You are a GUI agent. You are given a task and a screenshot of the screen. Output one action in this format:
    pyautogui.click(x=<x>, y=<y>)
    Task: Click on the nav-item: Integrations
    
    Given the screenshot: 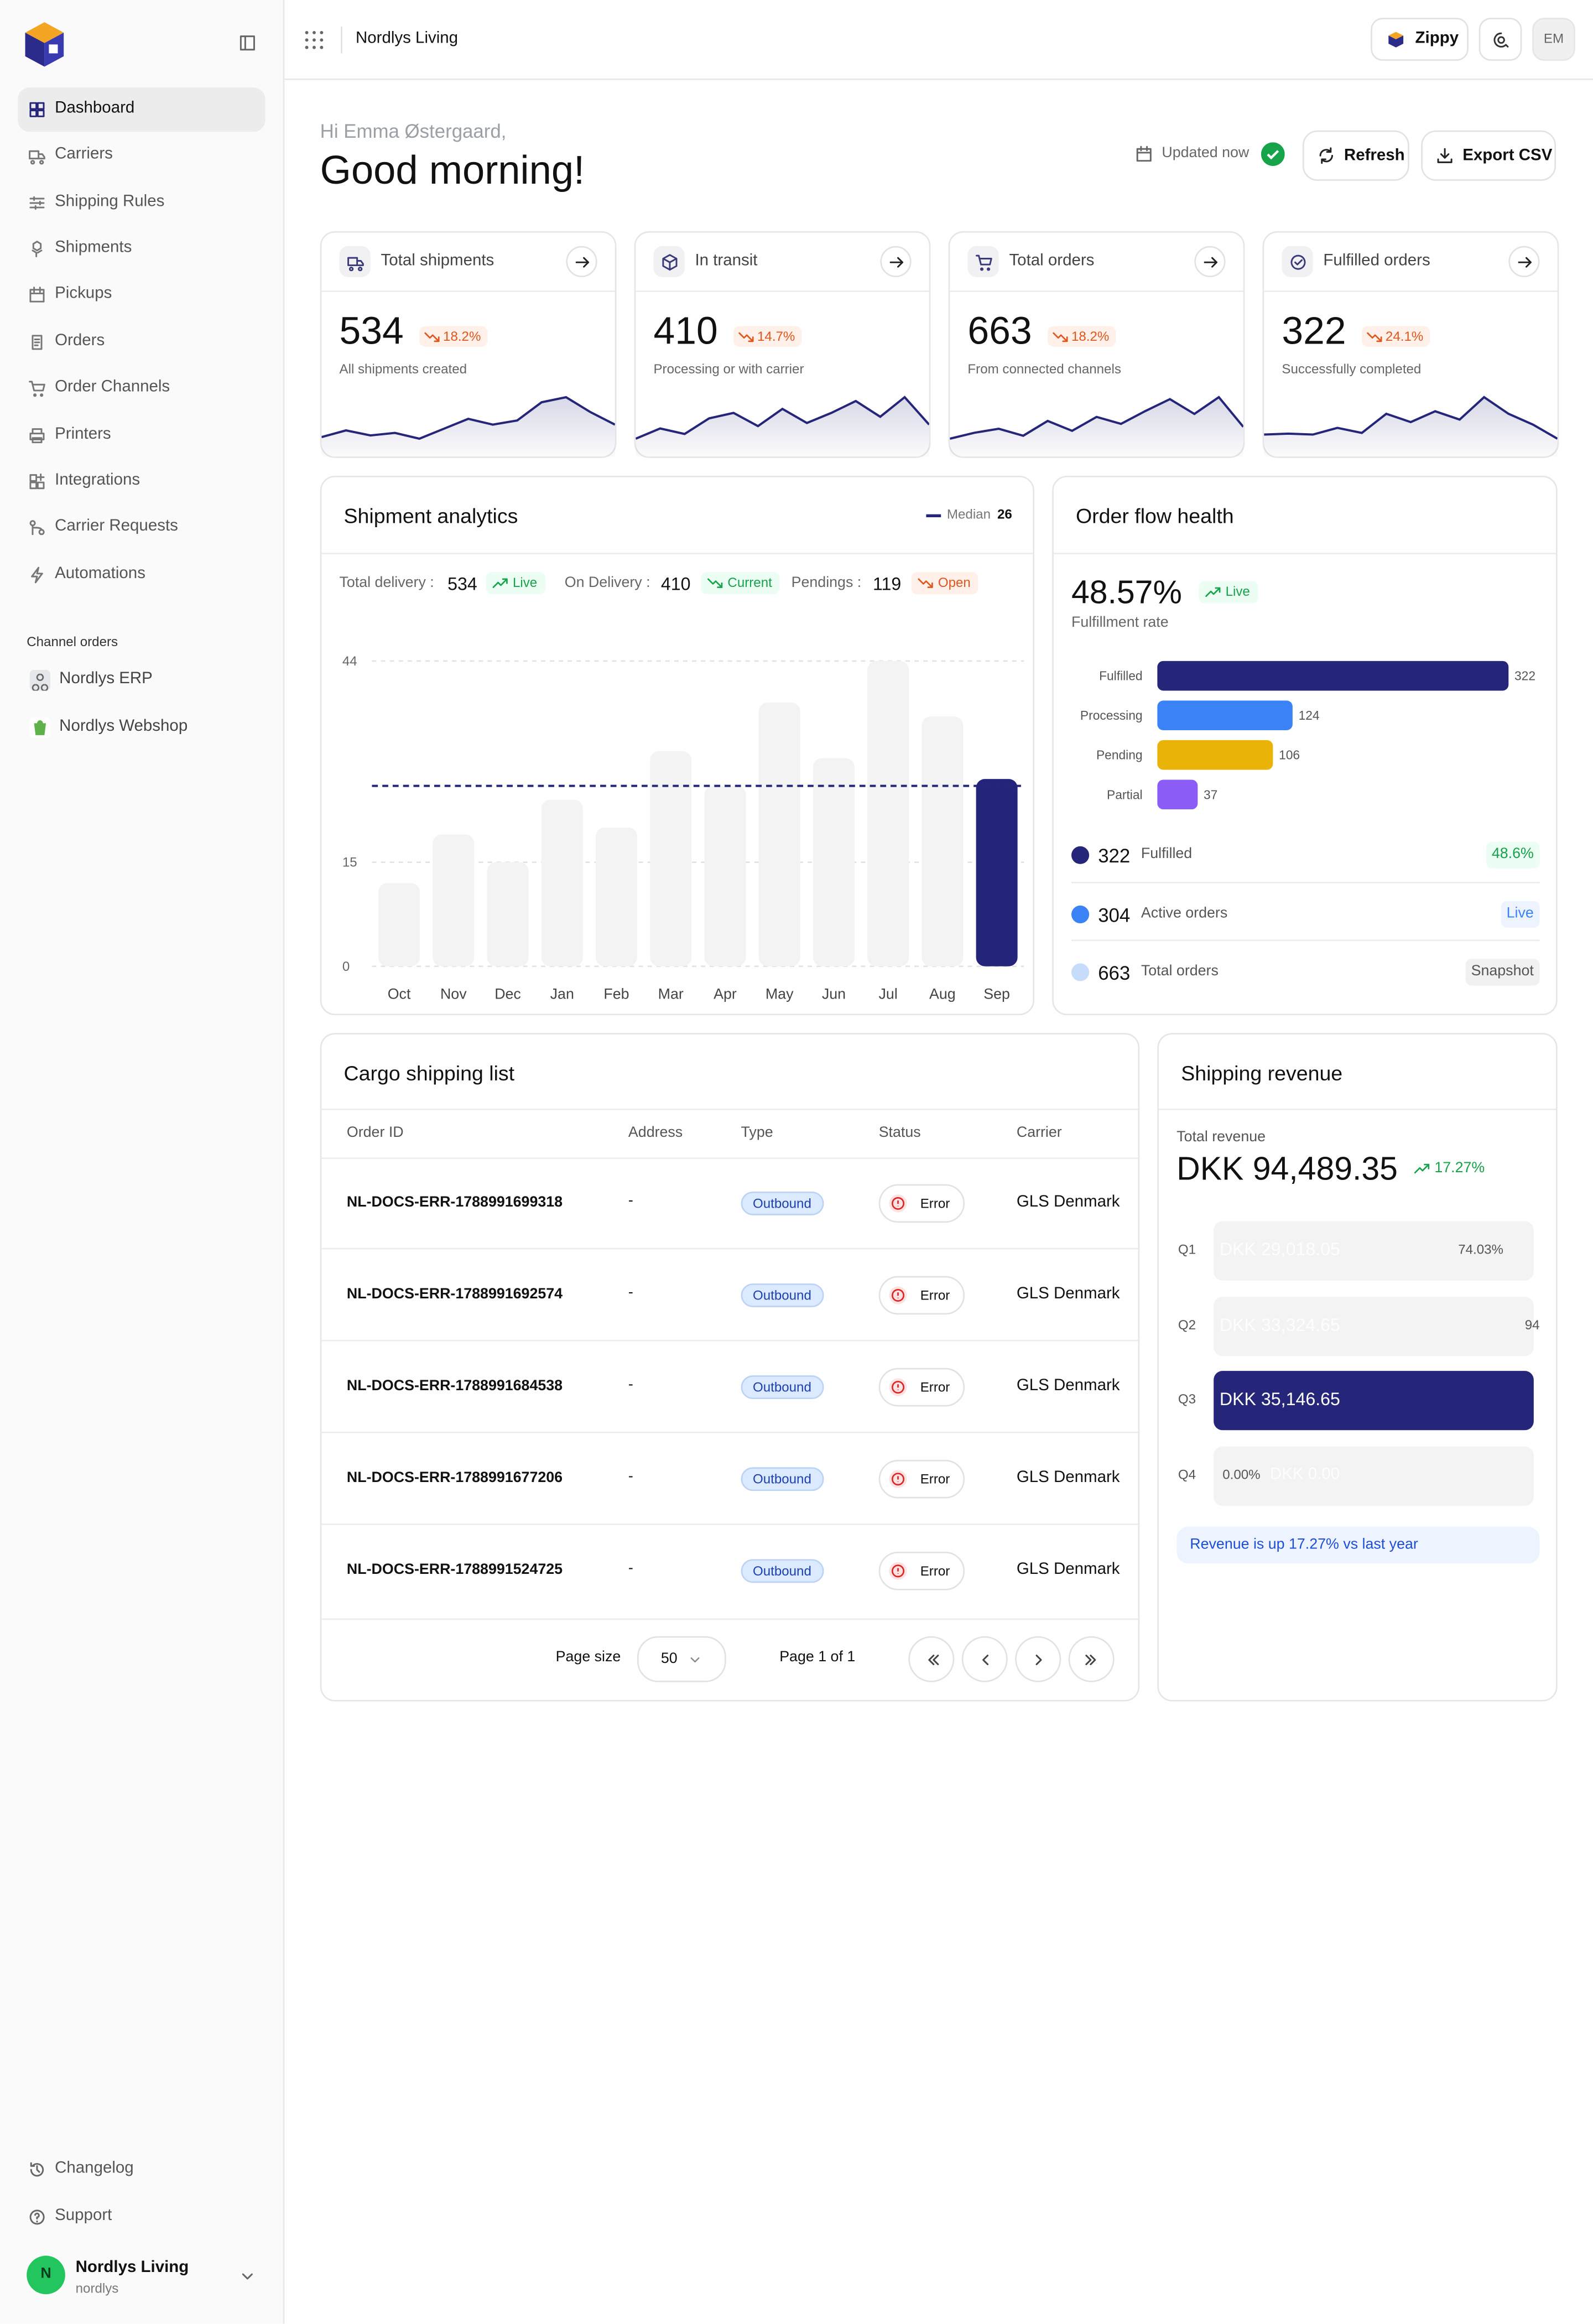 What is the action you would take?
    pyautogui.click(x=97, y=480)
    